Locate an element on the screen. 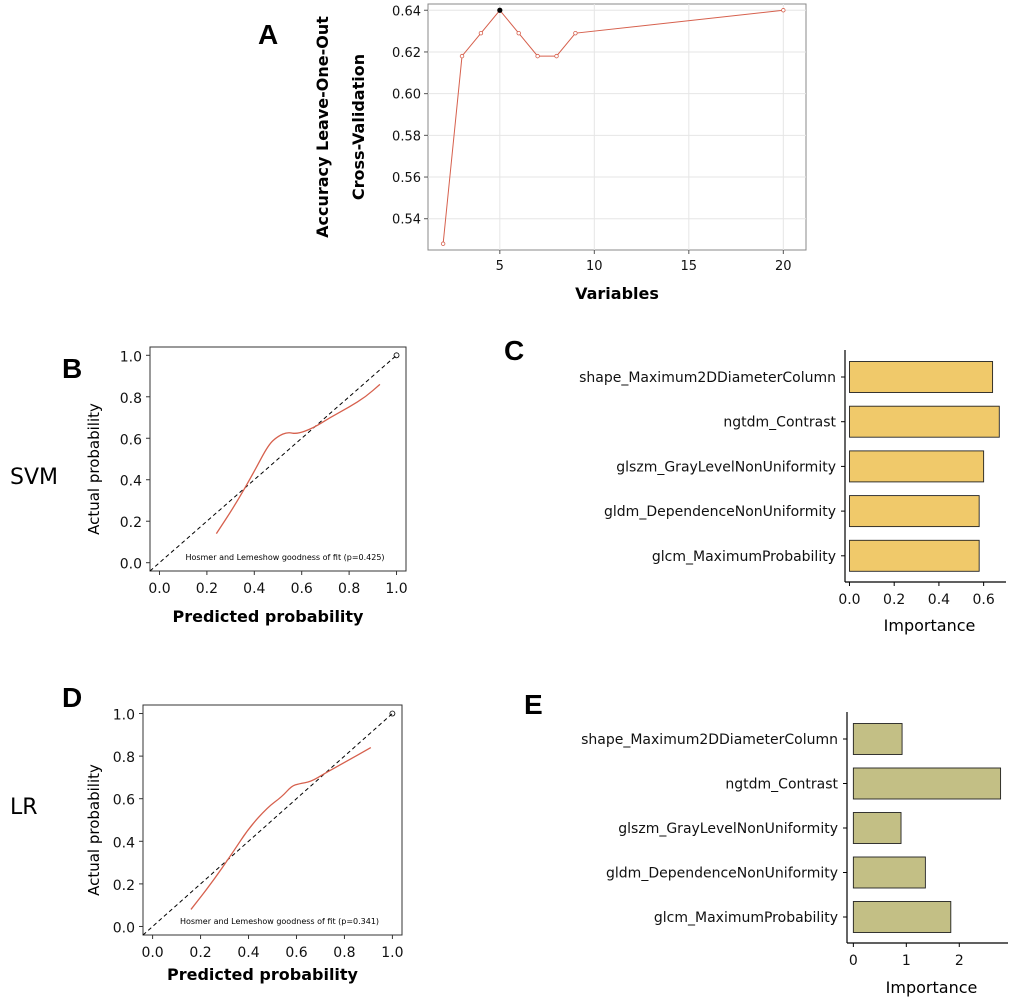  y-tick-label: 0.54 is located at coordinates (406, 220).